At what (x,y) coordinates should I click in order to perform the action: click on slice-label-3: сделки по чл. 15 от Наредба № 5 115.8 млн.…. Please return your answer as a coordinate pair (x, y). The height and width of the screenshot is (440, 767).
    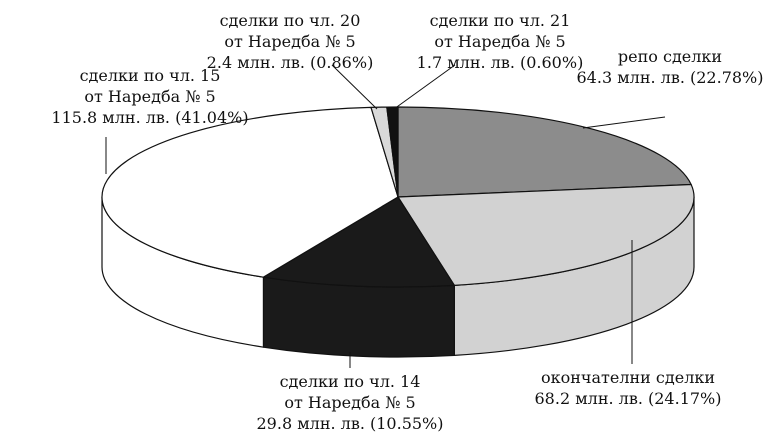
    Looking at the image, I should click on (149, 96).